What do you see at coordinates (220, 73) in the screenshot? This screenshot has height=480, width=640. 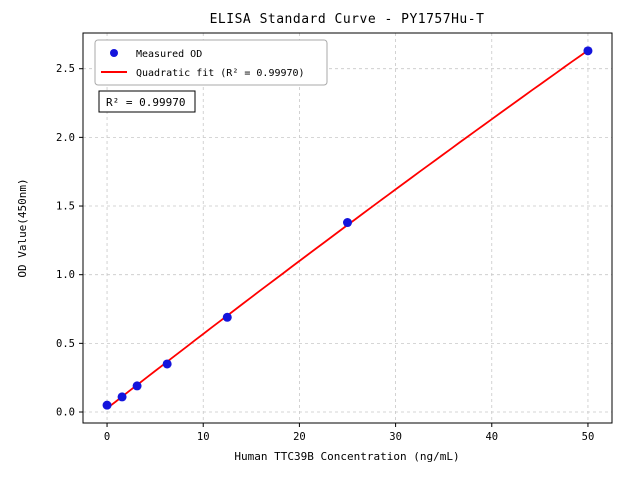 I see `legend-label-quadratic-fit: Quadratic fit (R² = 0.99970)` at bounding box center [220, 73].